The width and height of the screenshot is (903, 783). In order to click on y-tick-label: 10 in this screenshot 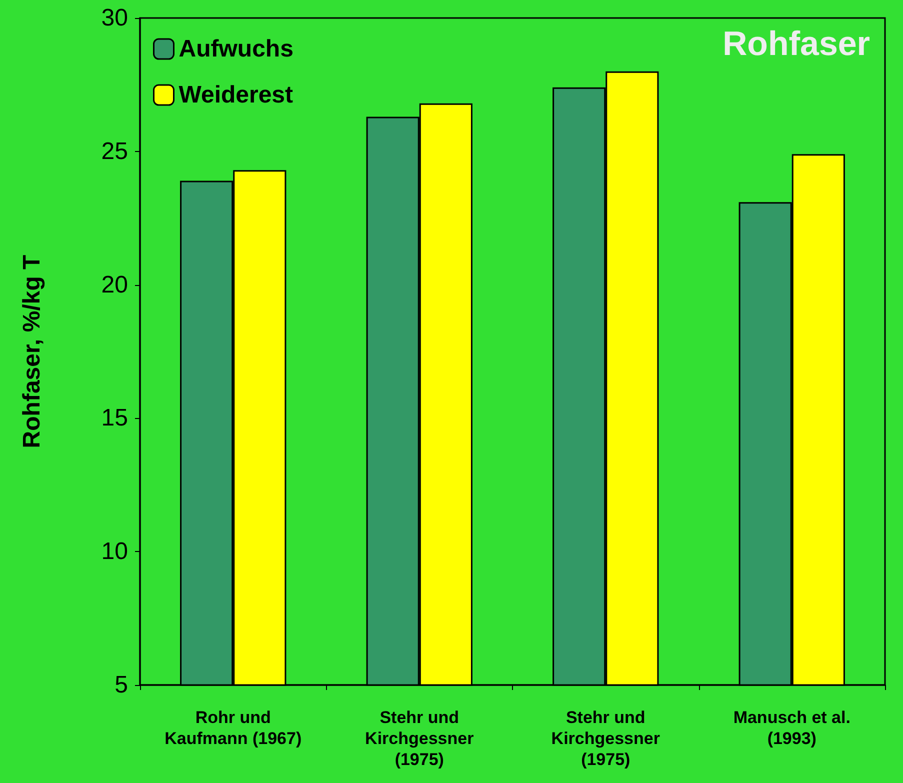, I will do `click(114, 552)`.